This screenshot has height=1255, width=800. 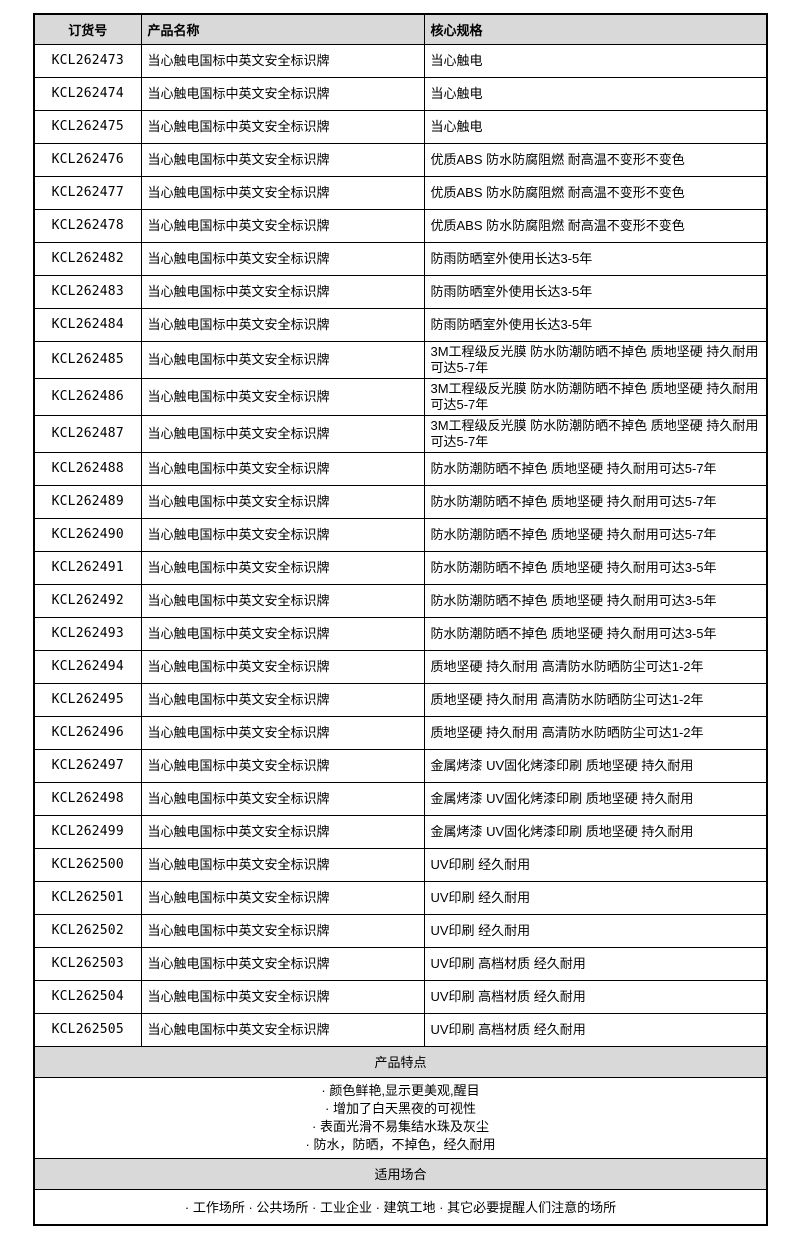 I want to click on table-row: KCL262505 当心触电国标中英文安全标识牌 UV印刷 高档材质 经久耐用, so click(x=400, y=1029).